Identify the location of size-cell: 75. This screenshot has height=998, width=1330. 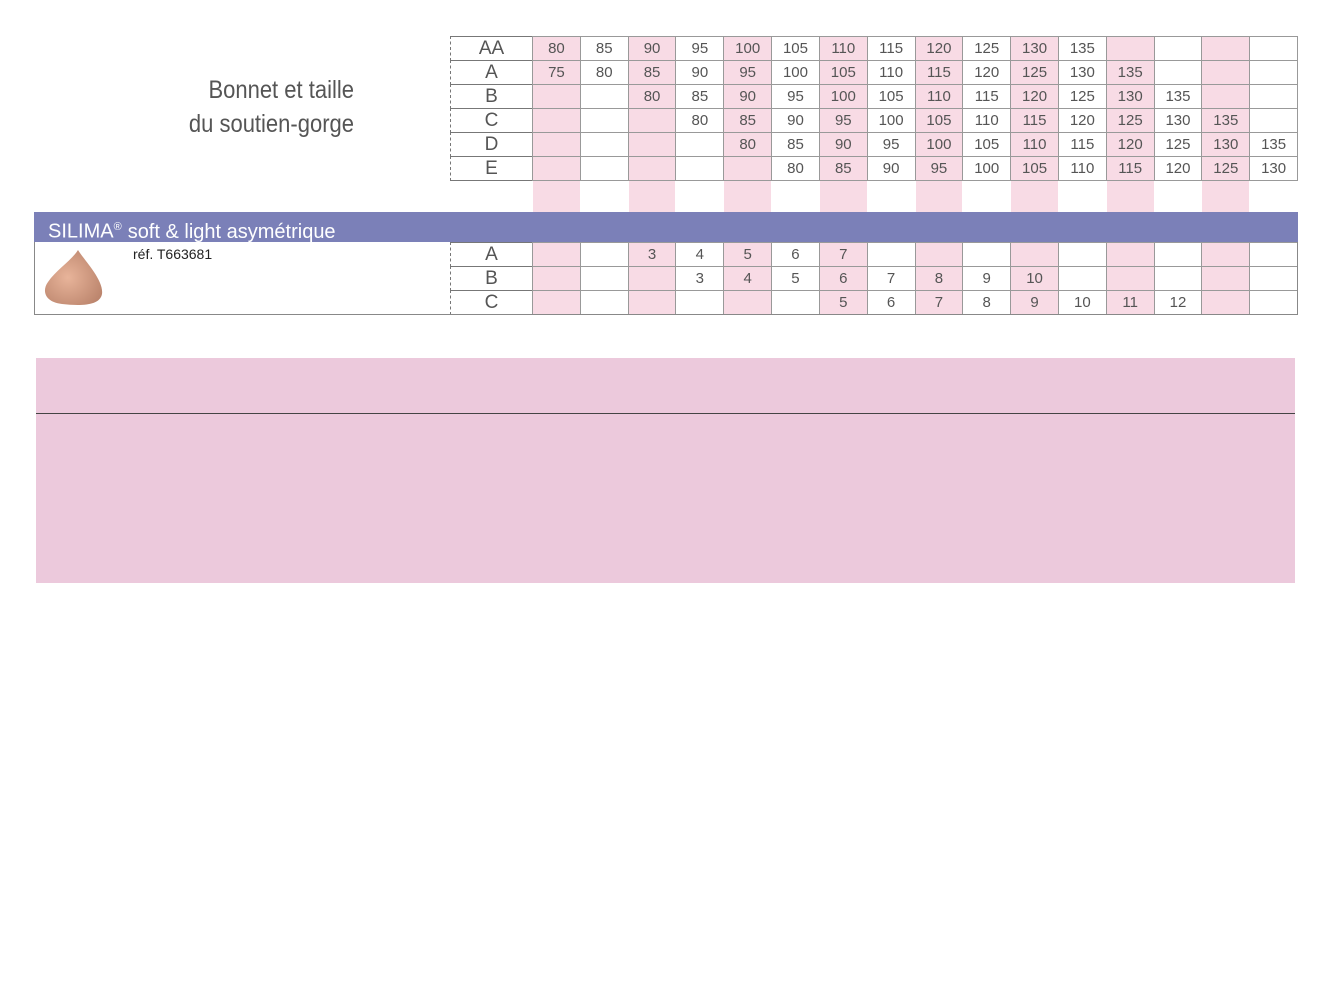
(556, 72).